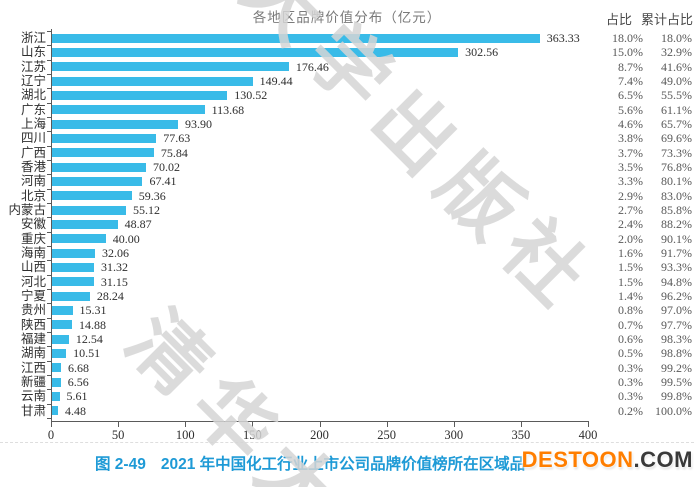 Image resolution: width=694 pixels, height=487 pixels. I want to click on cum-pct-value: 76.8%, so click(676, 166).